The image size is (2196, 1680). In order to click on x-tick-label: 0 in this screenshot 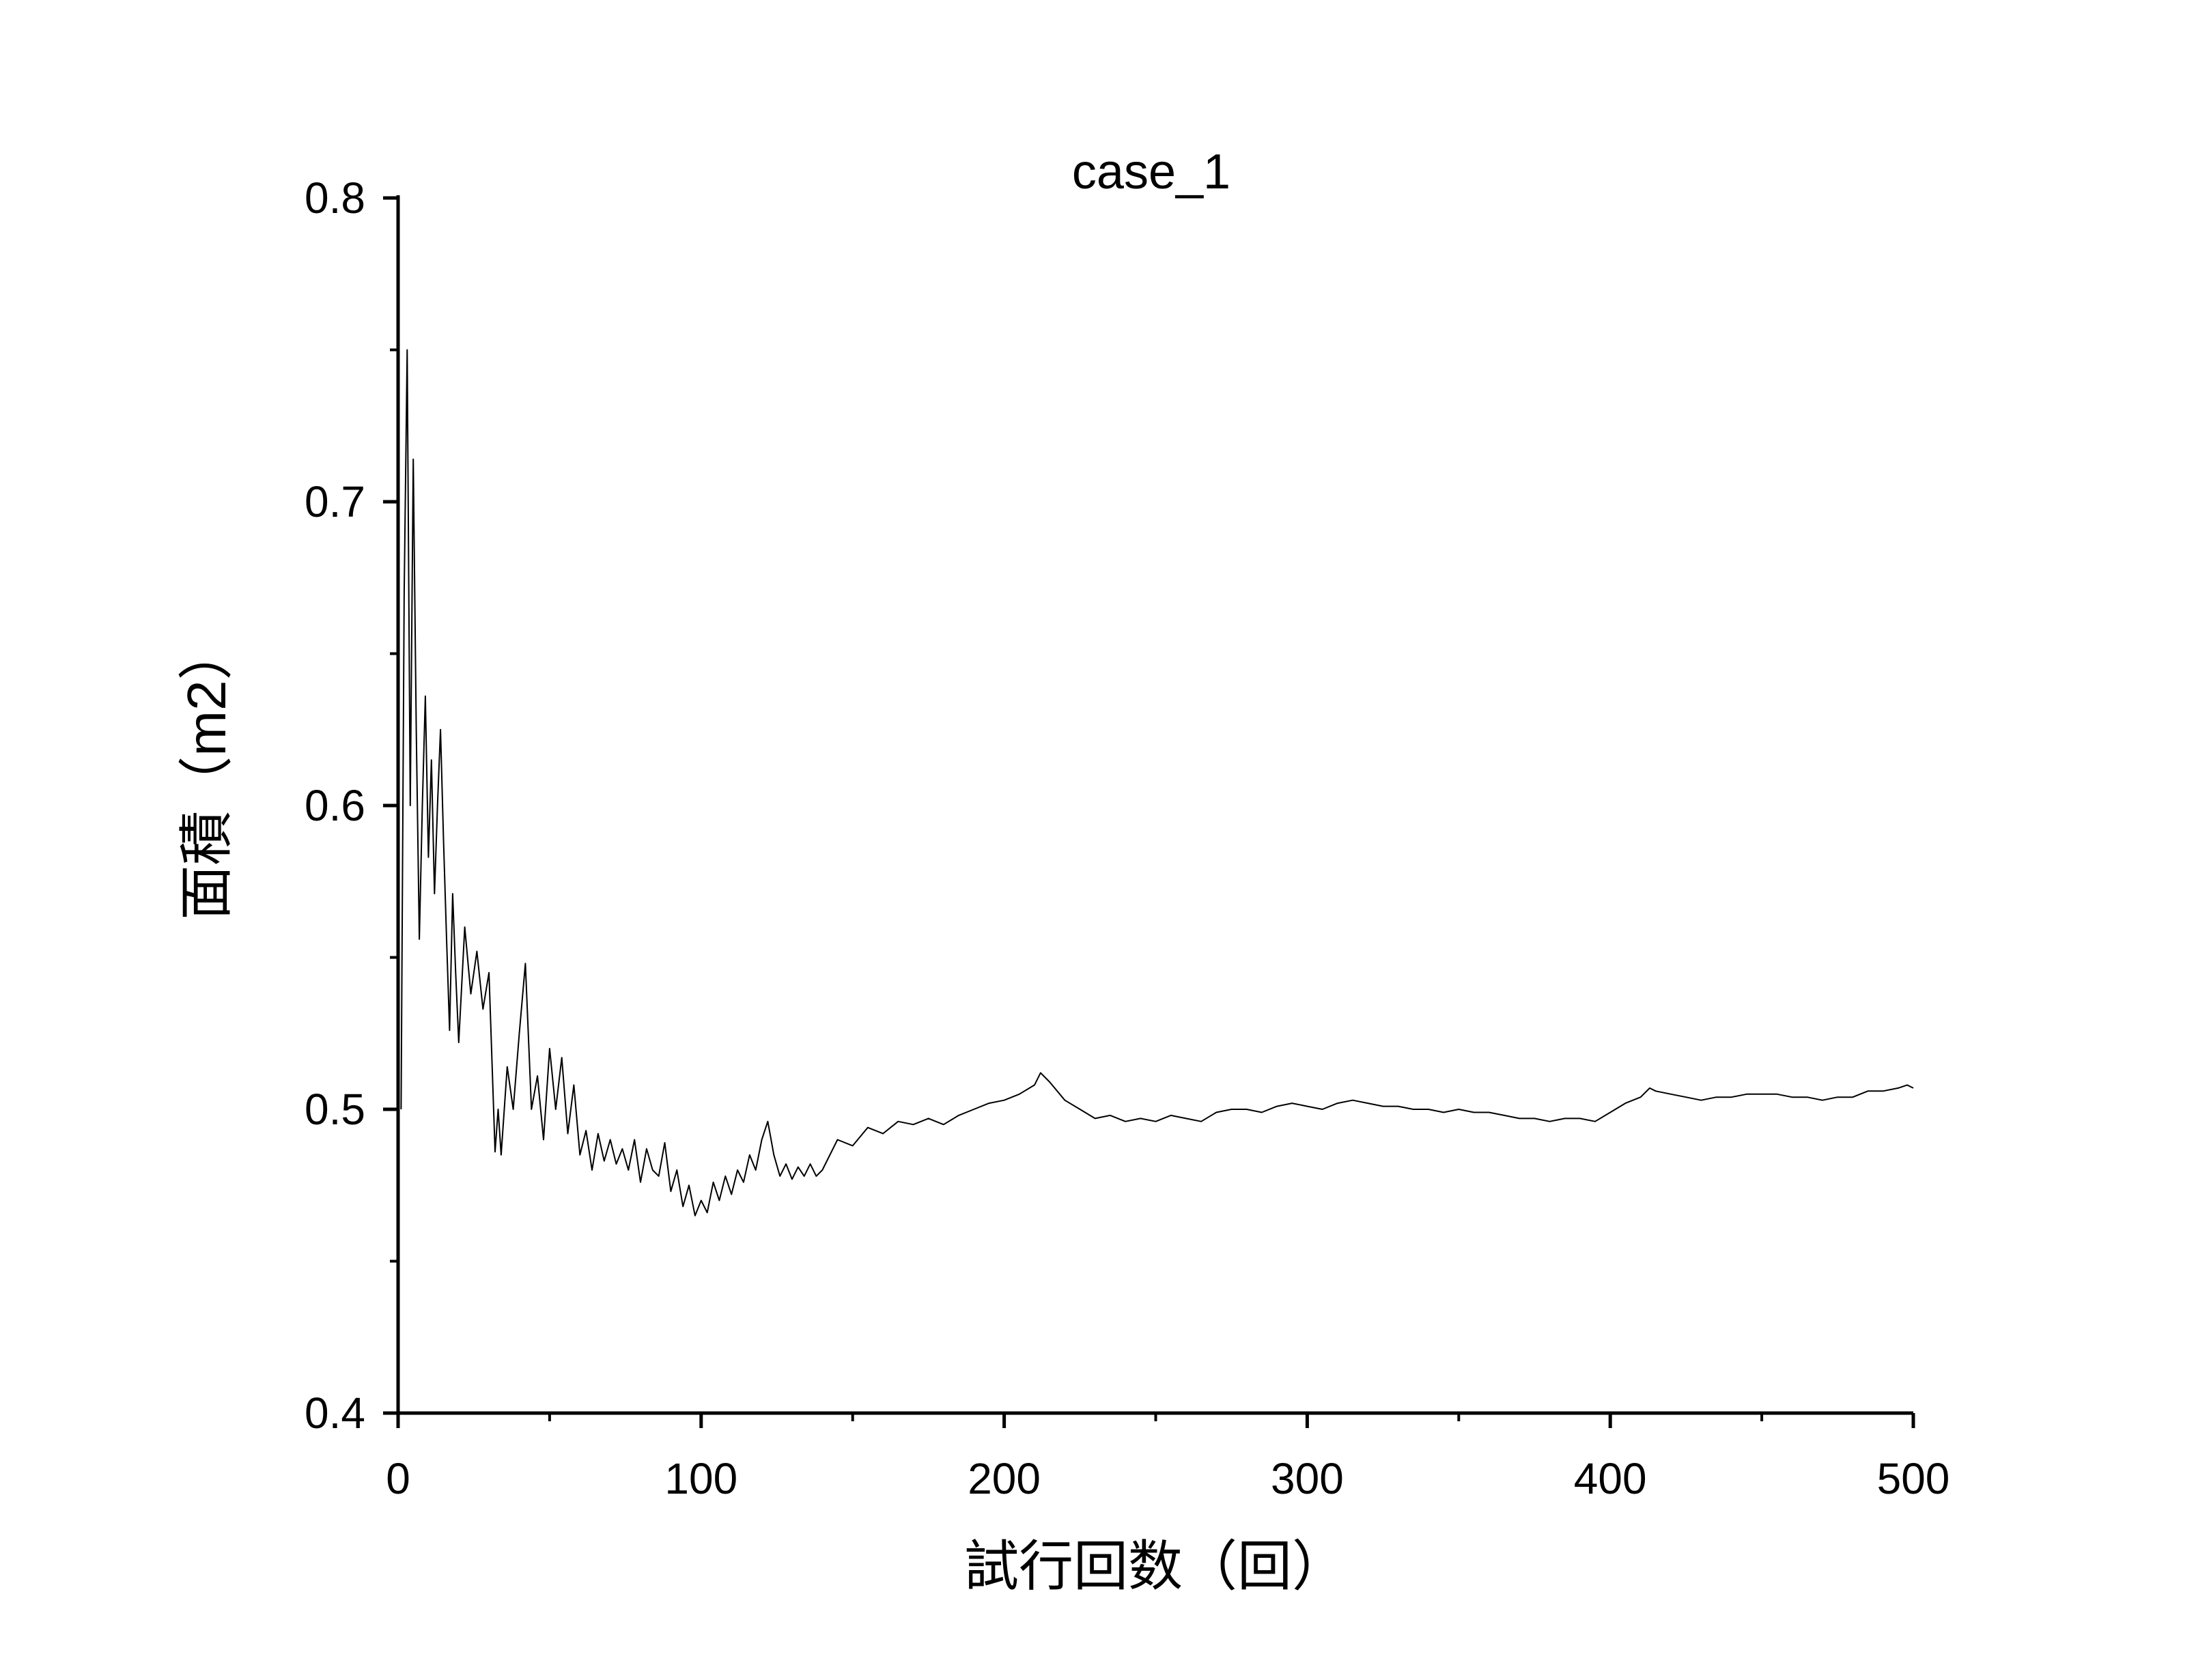, I will do `click(398, 1478)`.